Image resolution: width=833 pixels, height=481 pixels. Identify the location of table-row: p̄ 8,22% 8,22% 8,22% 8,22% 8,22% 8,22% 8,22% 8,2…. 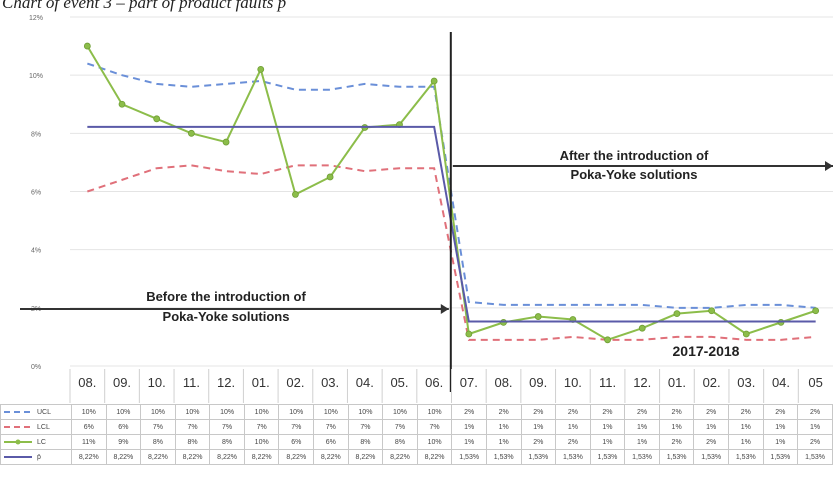
(416, 457).